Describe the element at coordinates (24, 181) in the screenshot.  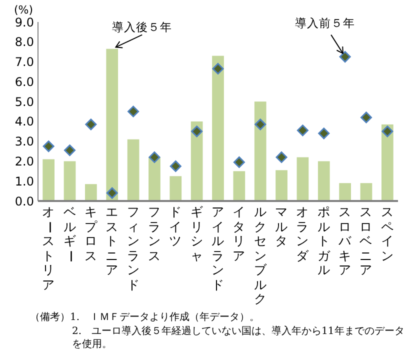
I see `y-tick-label: 1.0` at that location.